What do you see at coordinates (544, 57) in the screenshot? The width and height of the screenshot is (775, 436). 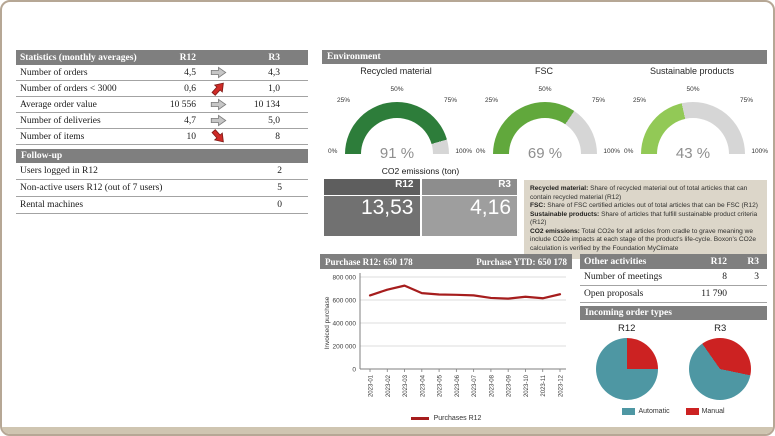 I see `environment-header: Environment` at bounding box center [544, 57].